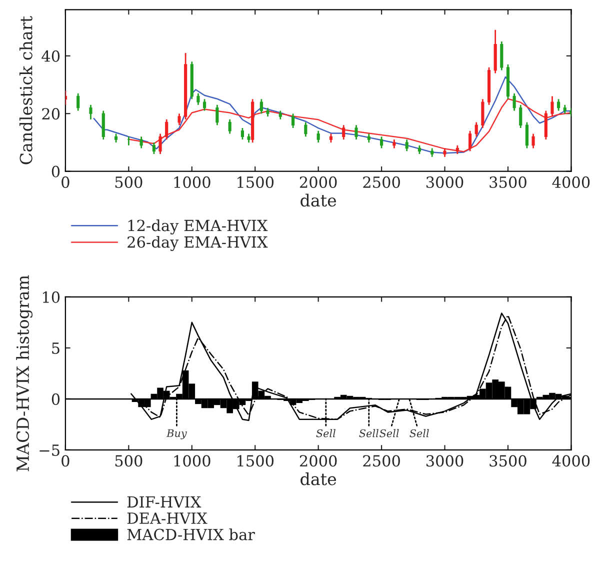 Image resolution: width=595 pixels, height=571 pixels. I want to click on legend-label: DIF-HVIX, so click(164, 502).